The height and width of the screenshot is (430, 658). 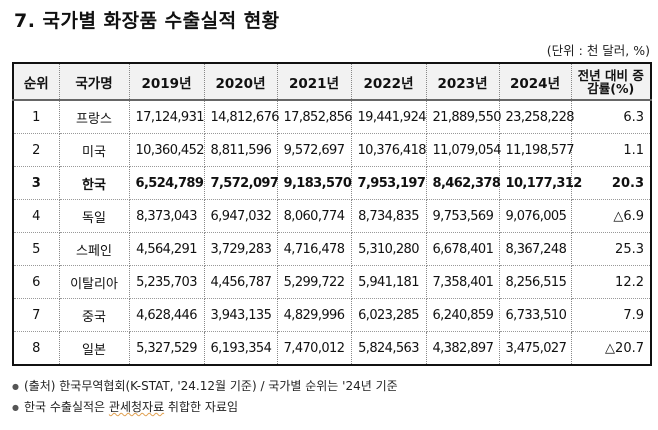 What do you see at coordinates (535, 81) in the screenshot?
I see `header-2024: 2024년` at bounding box center [535, 81].